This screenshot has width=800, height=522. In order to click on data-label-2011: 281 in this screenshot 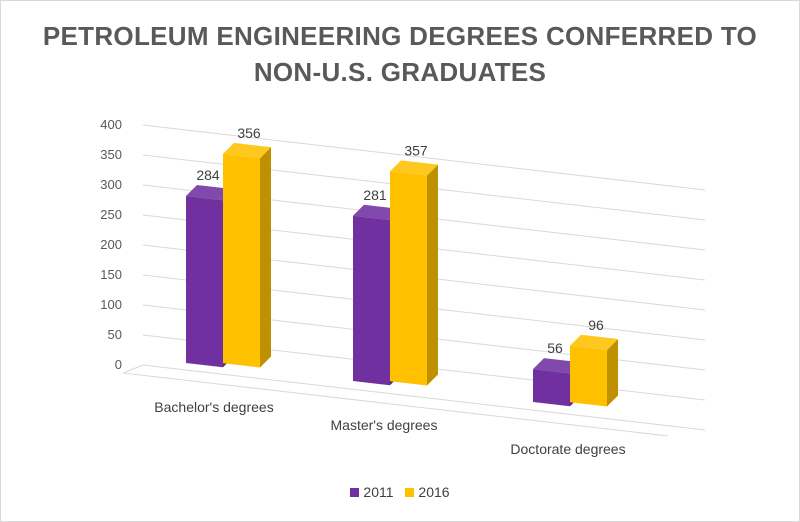, I will do `click(375, 195)`.